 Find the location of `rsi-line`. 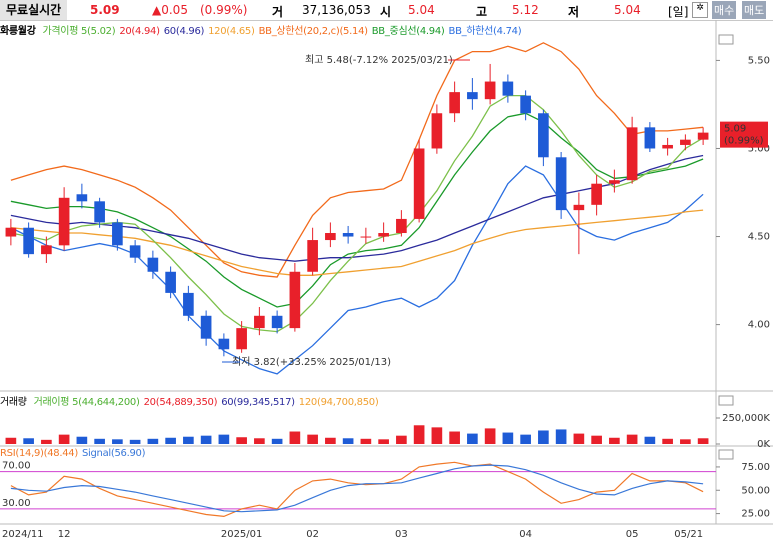

rsi-line is located at coordinates (357, 489).